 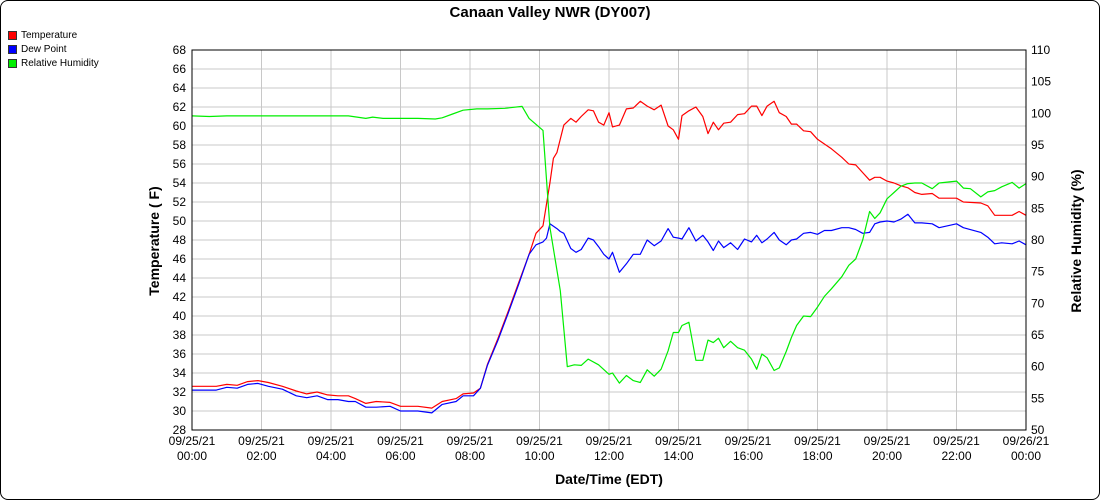 I want to click on y-tick-label-left: 68, so click(x=180, y=50).